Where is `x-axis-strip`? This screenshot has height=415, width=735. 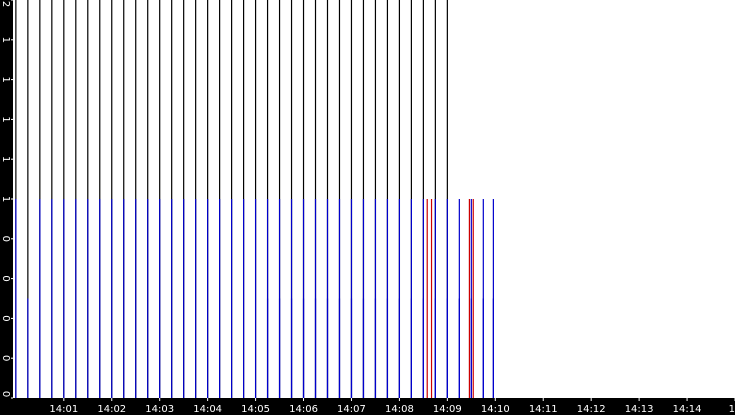 x-axis-strip is located at coordinates (367, 406).